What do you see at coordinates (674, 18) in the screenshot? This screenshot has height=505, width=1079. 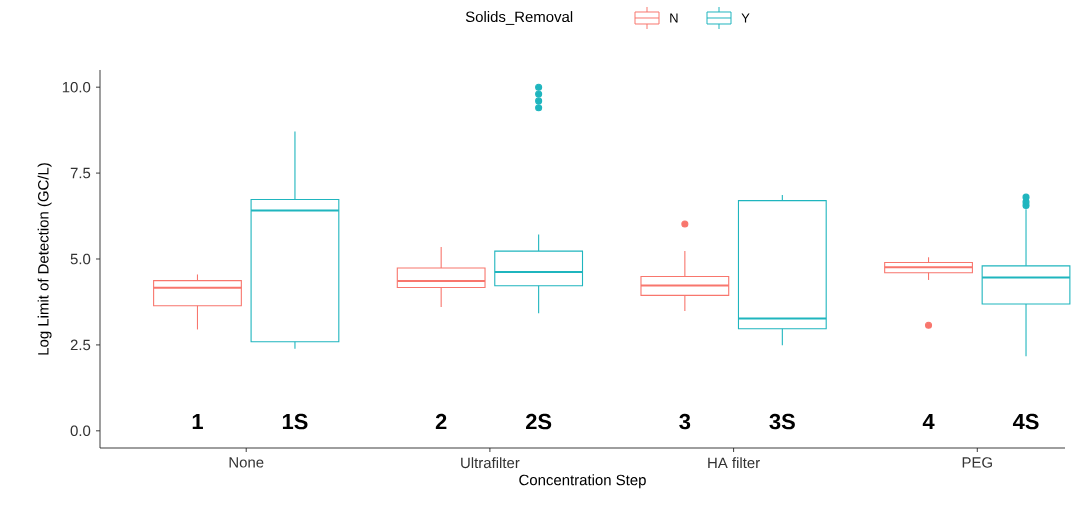 I see `legend-label: N` at bounding box center [674, 18].